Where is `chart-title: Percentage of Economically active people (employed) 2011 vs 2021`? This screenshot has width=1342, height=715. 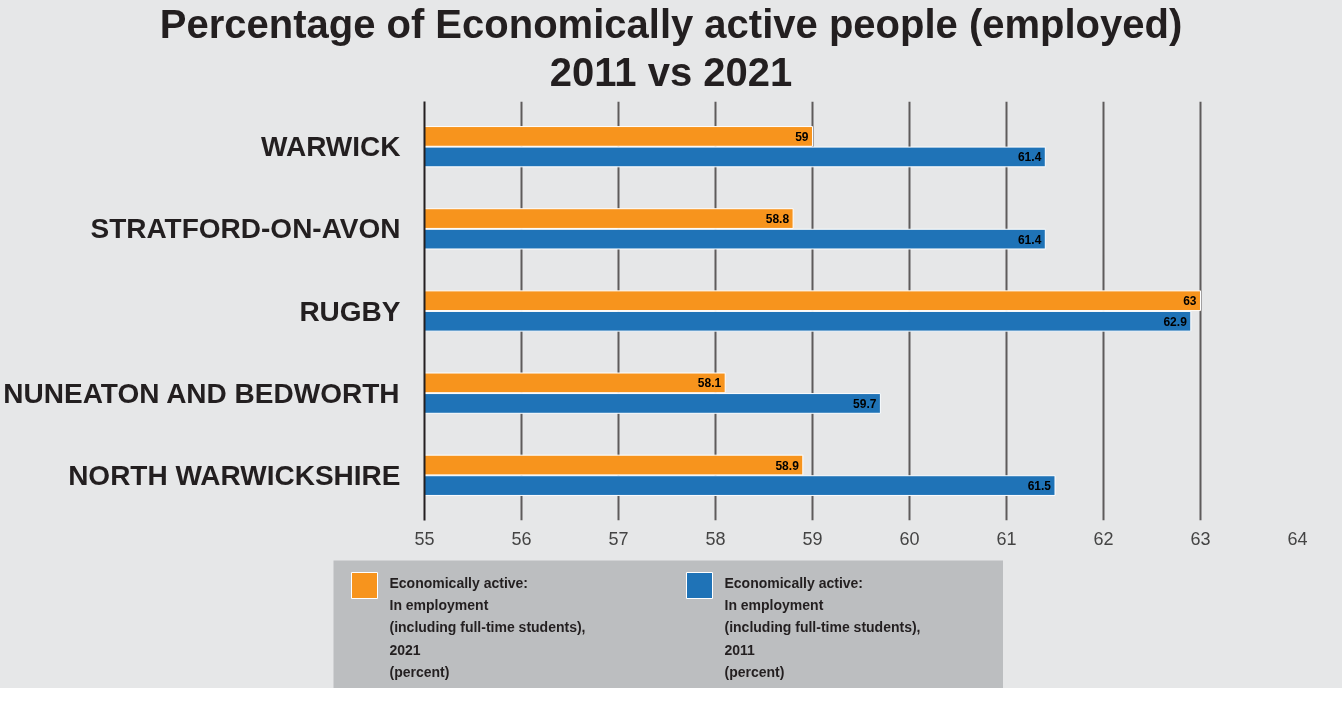 chart-title: Percentage of Economically active people (employed) 2011 vs 2021 is located at coordinates (671, 48).